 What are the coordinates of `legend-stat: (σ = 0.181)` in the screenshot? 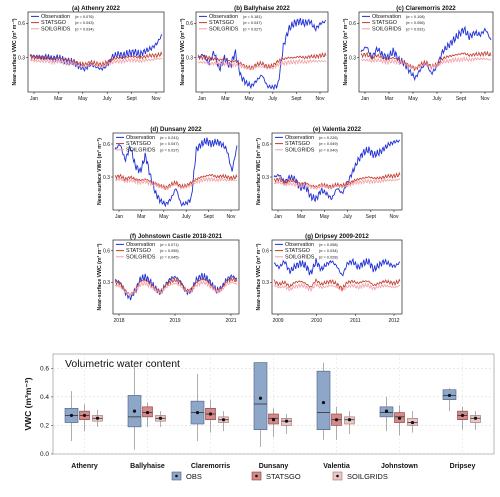 It's located at (252, 17).